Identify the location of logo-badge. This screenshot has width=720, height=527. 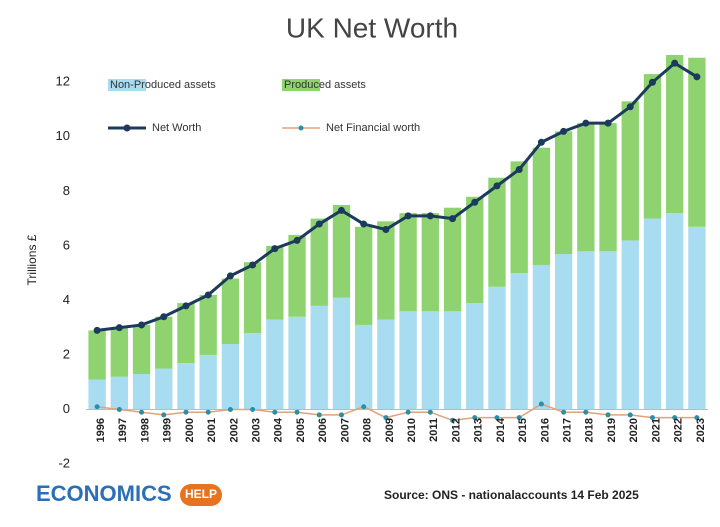
(201, 495).